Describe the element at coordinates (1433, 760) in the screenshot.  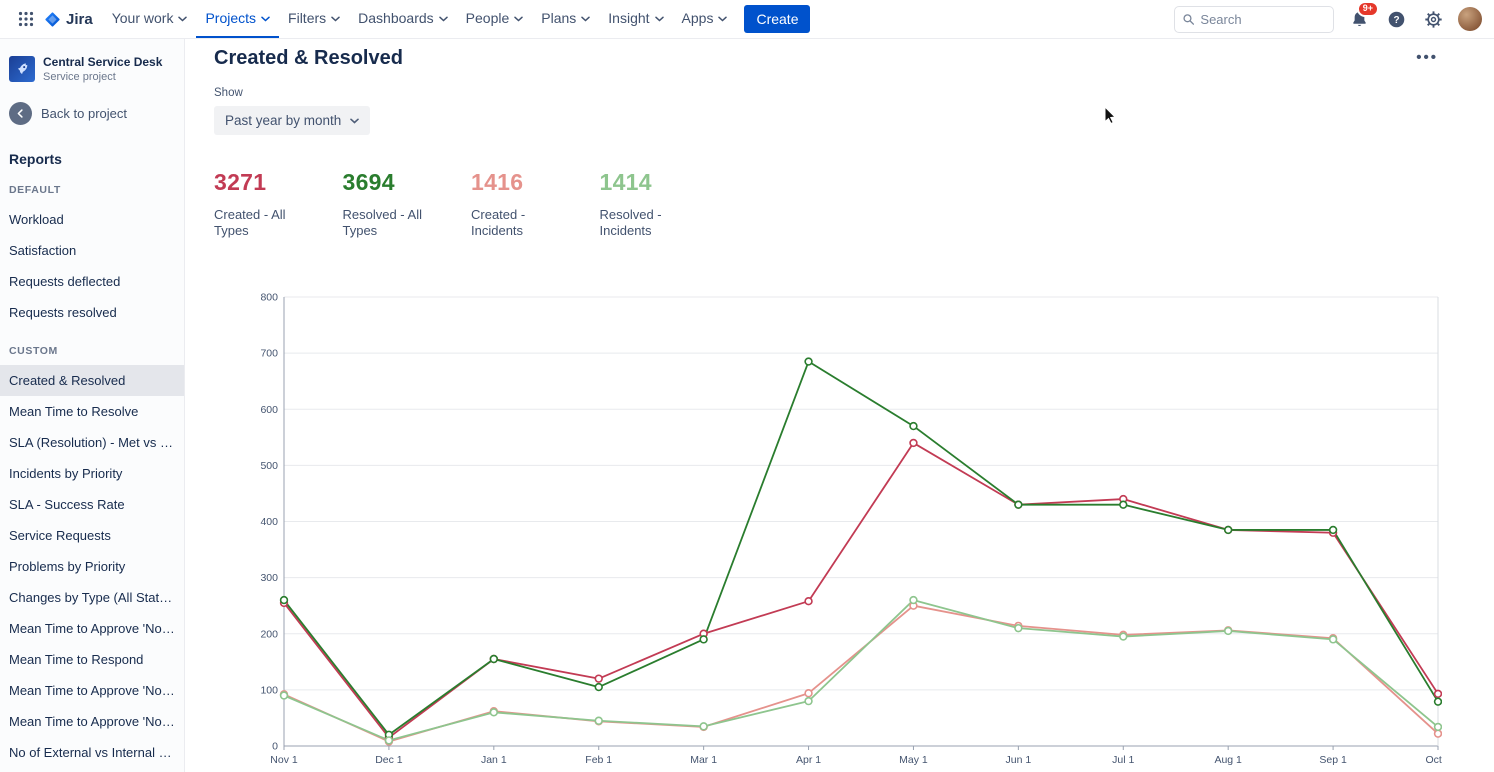
I see `x-tick-label: Oct 1` at that location.